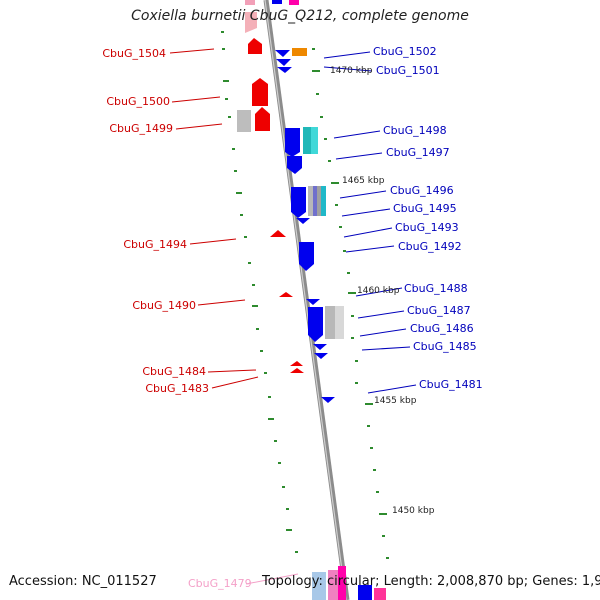 The width and height of the screenshot is (600, 600). Describe the element at coordinates (363, 181) in the screenshot. I see `kbp-label: 1465 kbp` at that location.